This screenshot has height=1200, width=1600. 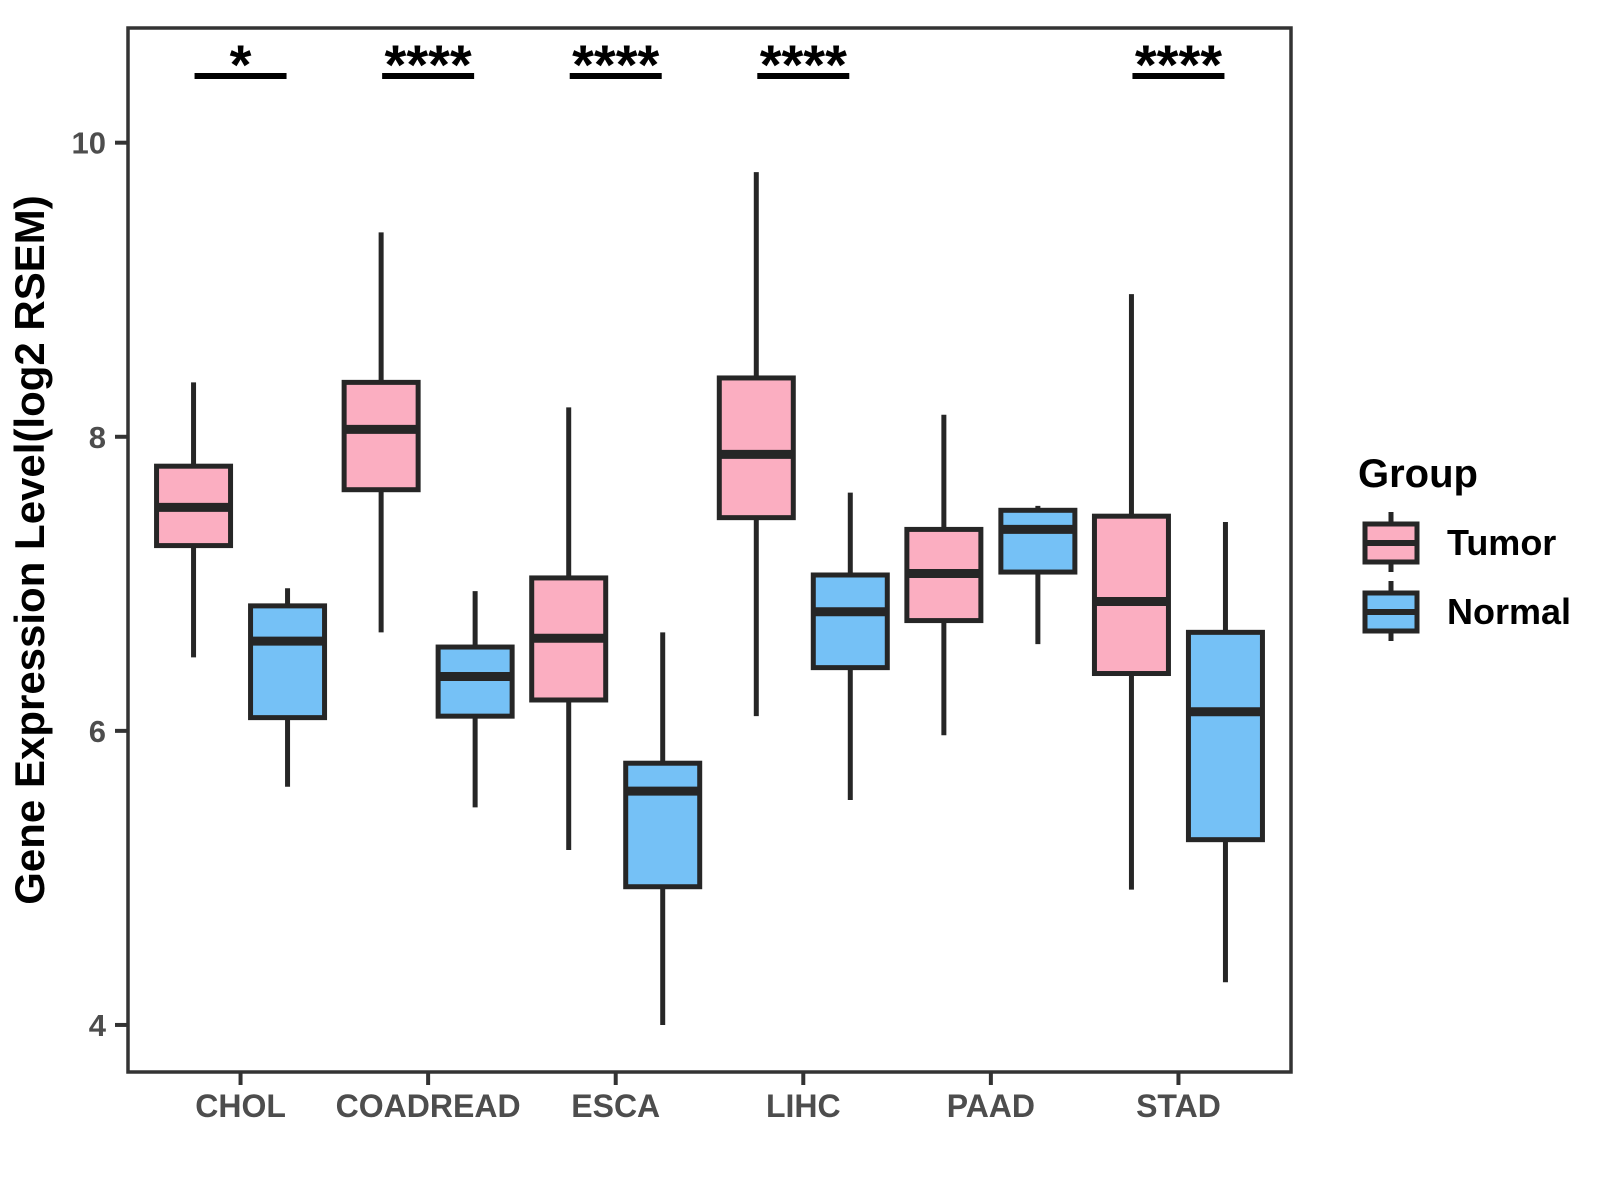 I want to click on legend-label-tumor: Tumor, so click(x=1501, y=542).